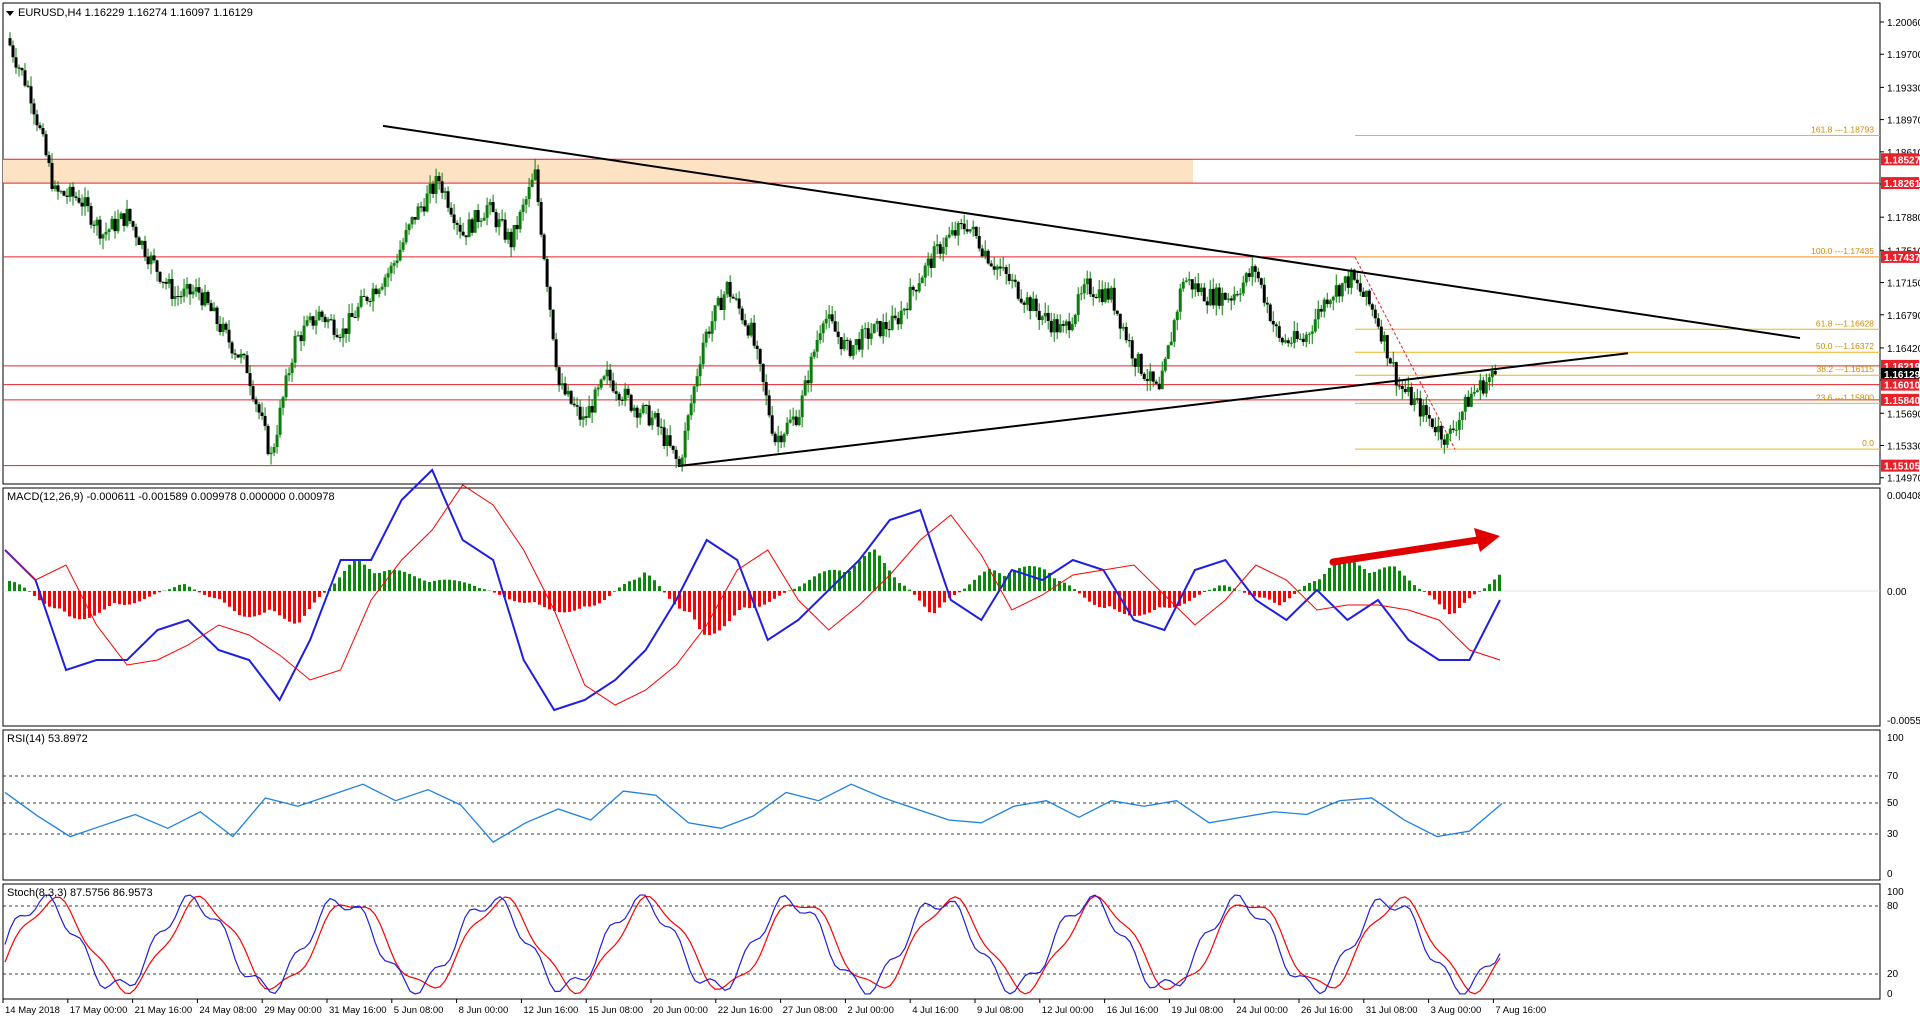  What do you see at coordinates (1893, 776) in the screenshot?
I see `axis-label: 70` at bounding box center [1893, 776].